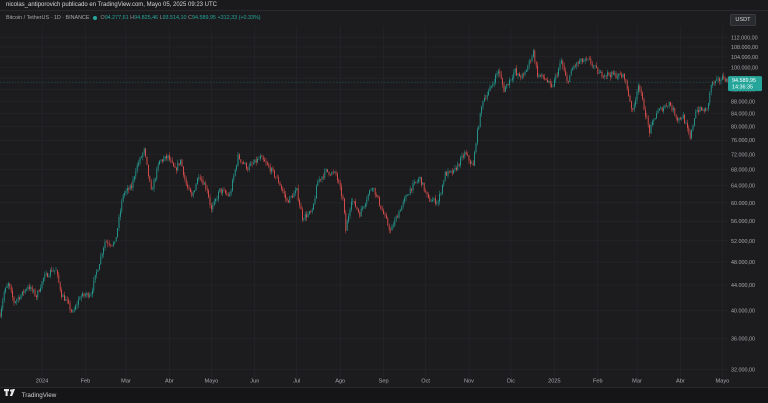 This screenshot has height=403, width=768. Describe the element at coordinates (384, 382) in the screenshot. I see `x-tick-label: Sep` at that location.